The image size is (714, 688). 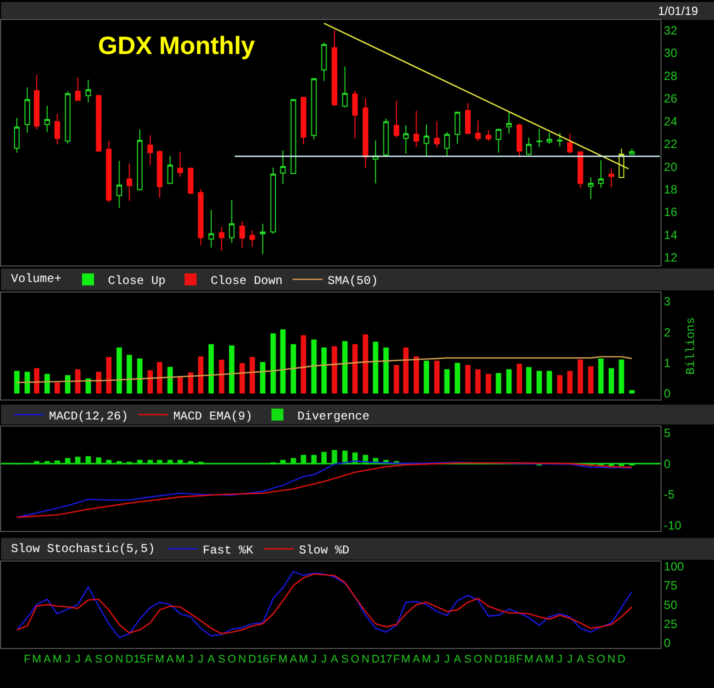 I want to click on y-tick-label: 12, so click(x=671, y=257).